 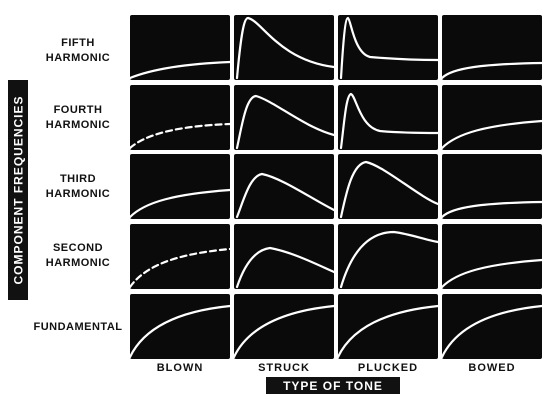 I want to click on panel-fifth-plucked, so click(x=389, y=47).